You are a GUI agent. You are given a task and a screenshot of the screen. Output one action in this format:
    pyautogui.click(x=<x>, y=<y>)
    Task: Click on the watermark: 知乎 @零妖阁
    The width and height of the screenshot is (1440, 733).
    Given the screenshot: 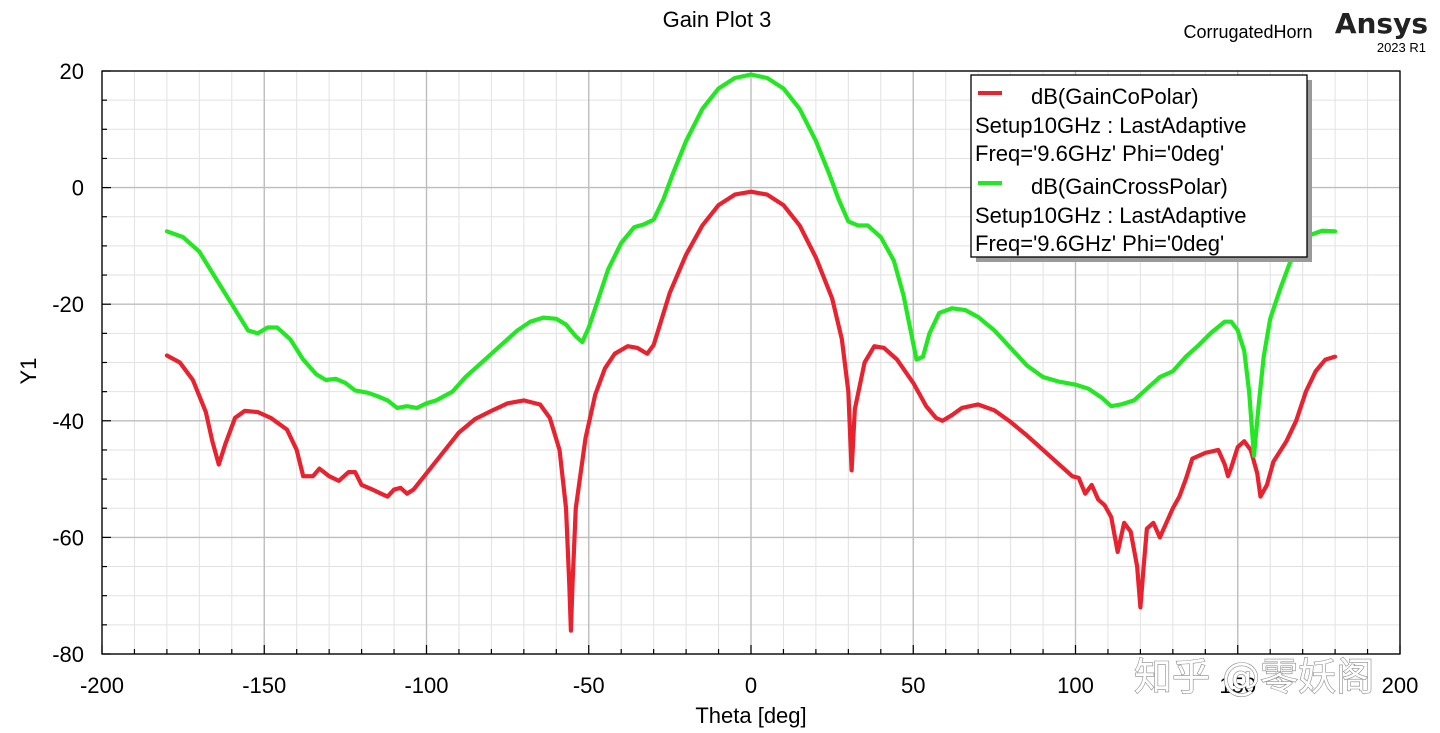 What is the action you would take?
    pyautogui.click(x=1254, y=677)
    